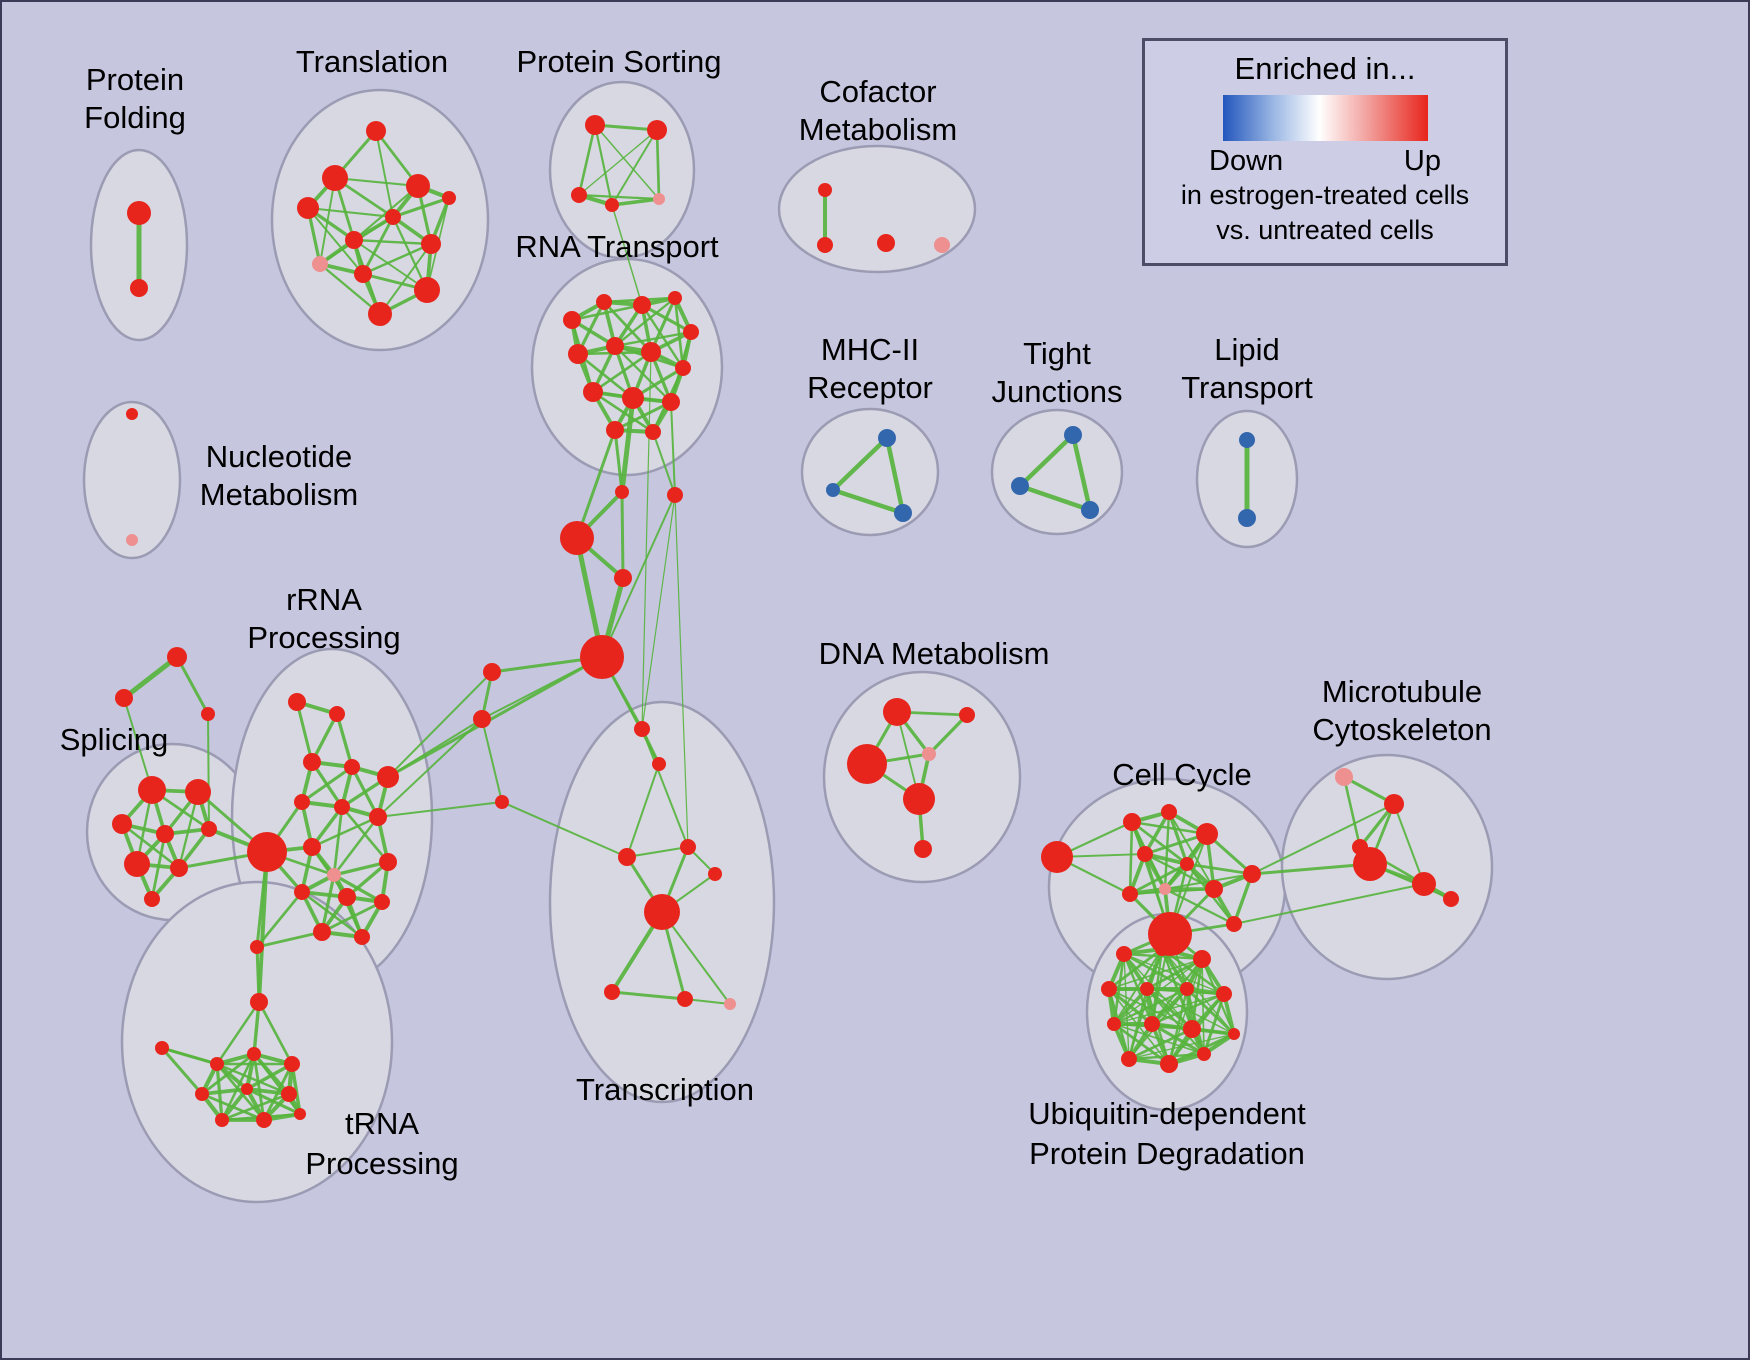 Image resolution: width=1750 pixels, height=1360 pixels. What do you see at coordinates (132, 480) in the screenshot?
I see `cluster-ellipse-nucleotide-metabolism` at bounding box center [132, 480].